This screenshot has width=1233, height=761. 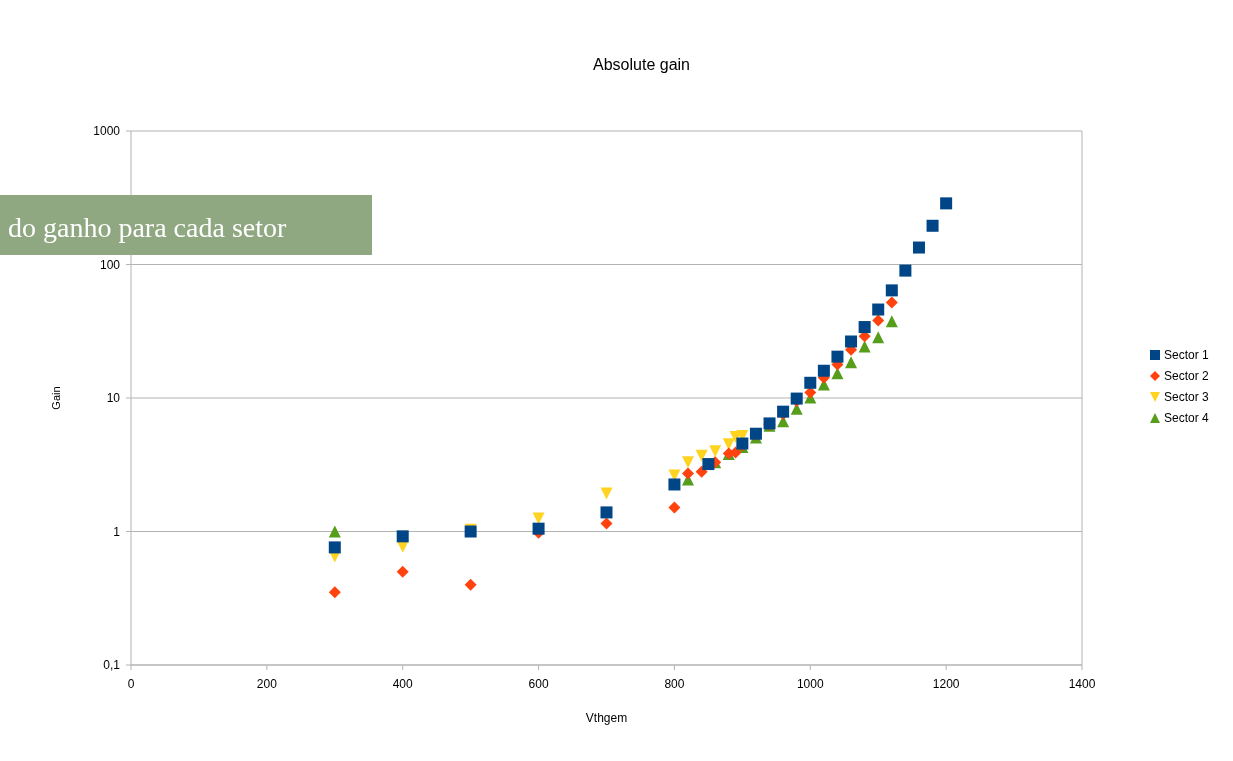 What do you see at coordinates (1187, 418) in the screenshot?
I see `legend-label: Sector 4` at bounding box center [1187, 418].